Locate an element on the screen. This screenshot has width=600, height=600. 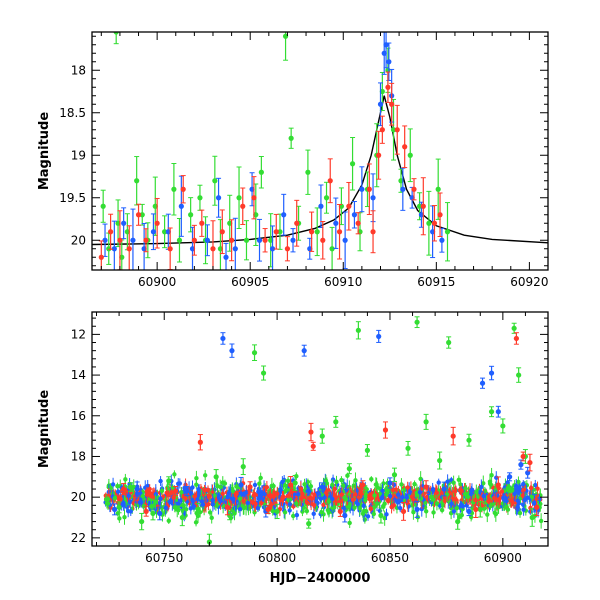
x-axis-label: HJD−2400000 is located at coordinates (320, 578).